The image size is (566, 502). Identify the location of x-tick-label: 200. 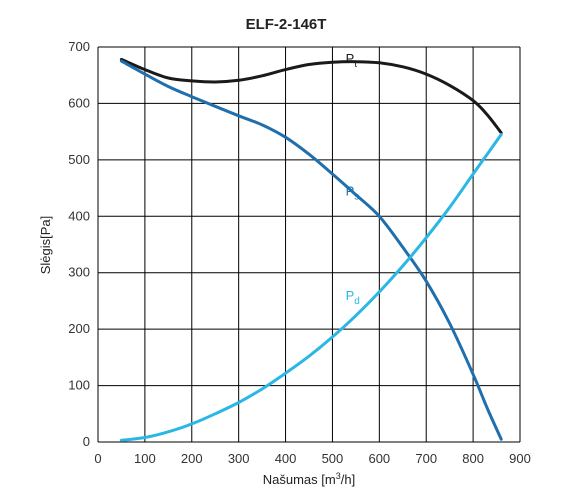
(192, 458).